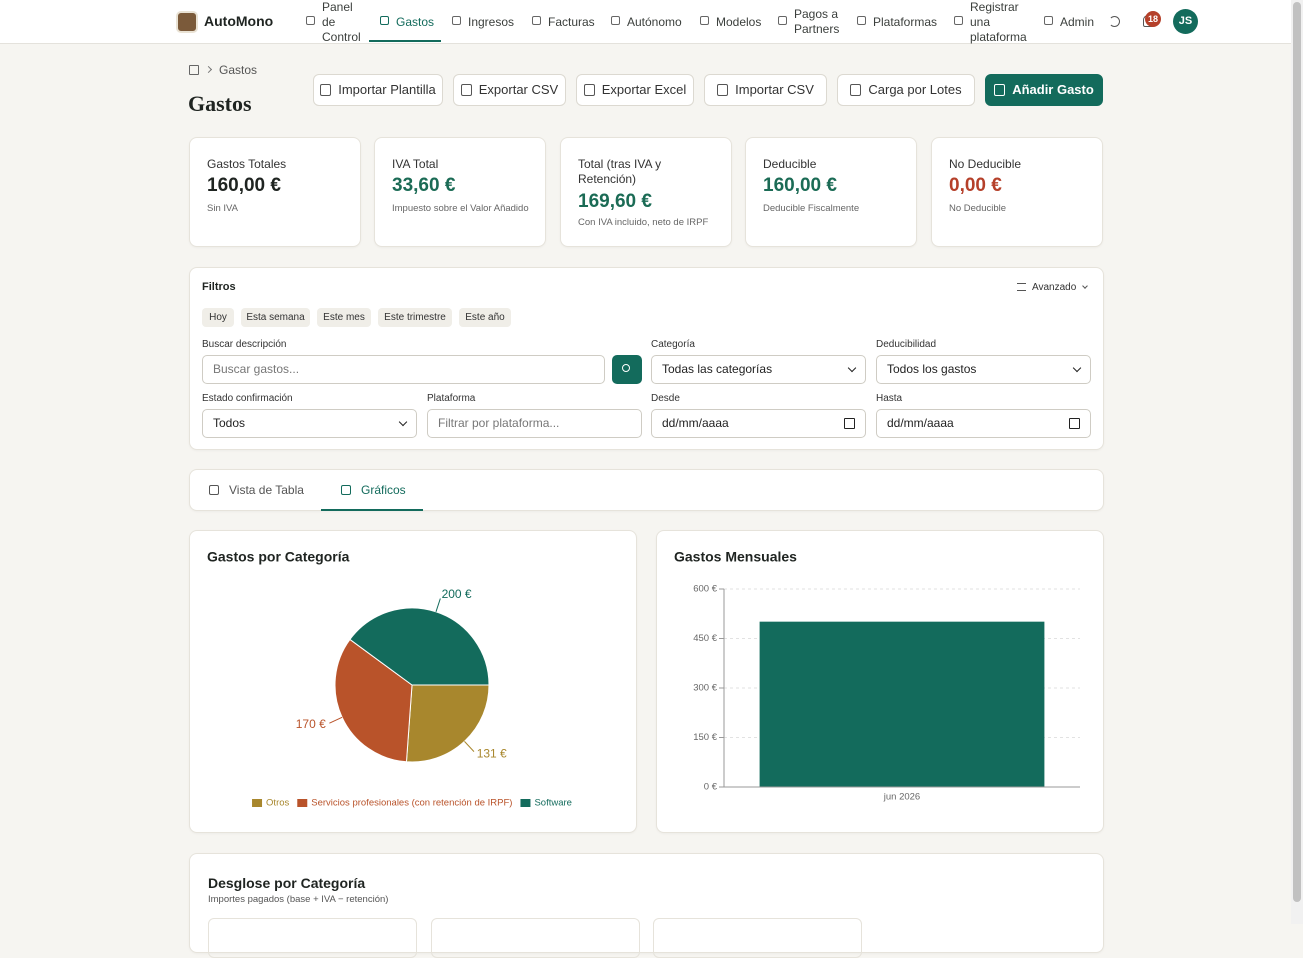  I want to click on quick-filter: Este año, so click(485, 317).